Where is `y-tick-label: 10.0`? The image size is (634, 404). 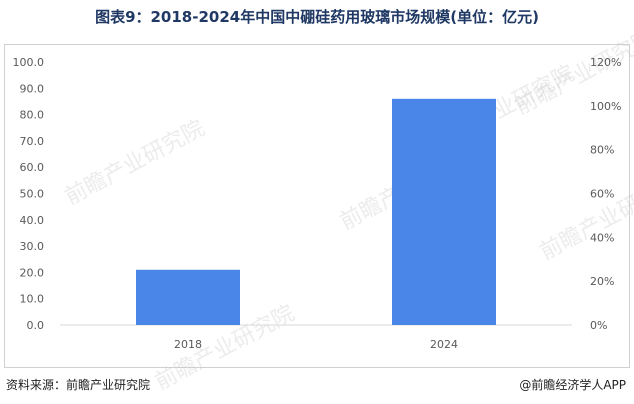
y-tick-label: 10.0 is located at coordinates (32, 299).